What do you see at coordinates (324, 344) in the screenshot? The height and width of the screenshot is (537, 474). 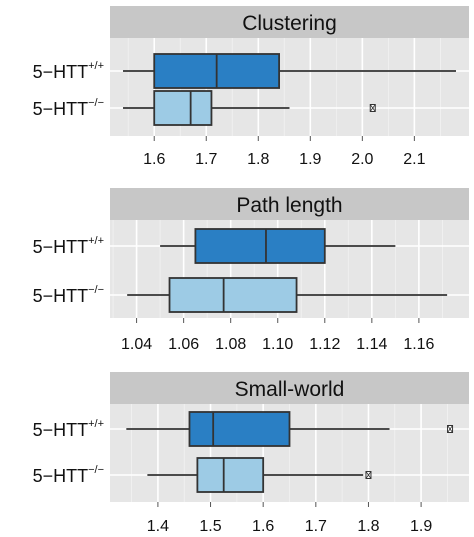 I see `x-tick-label: 1.12` at bounding box center [324, 344].